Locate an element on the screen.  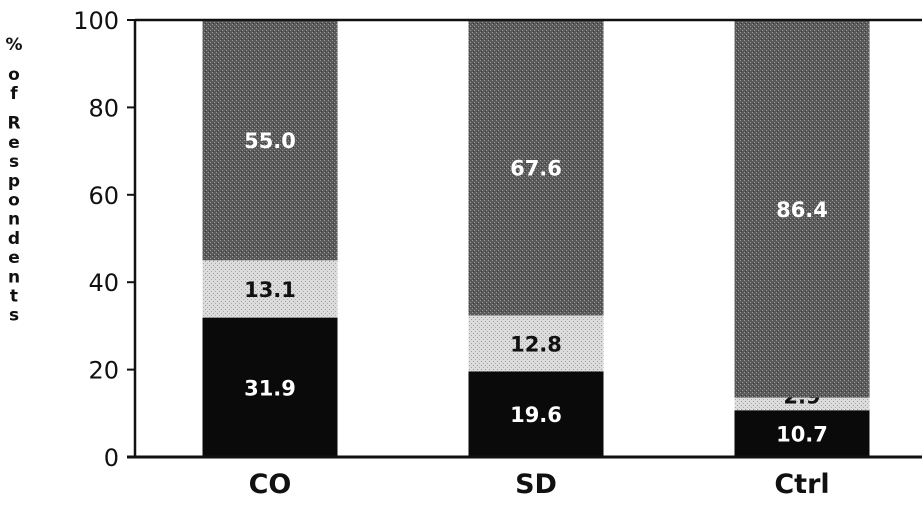
y-axis-ticks: 0 20 40 60 80 100 is located at coordinates (104, 239).